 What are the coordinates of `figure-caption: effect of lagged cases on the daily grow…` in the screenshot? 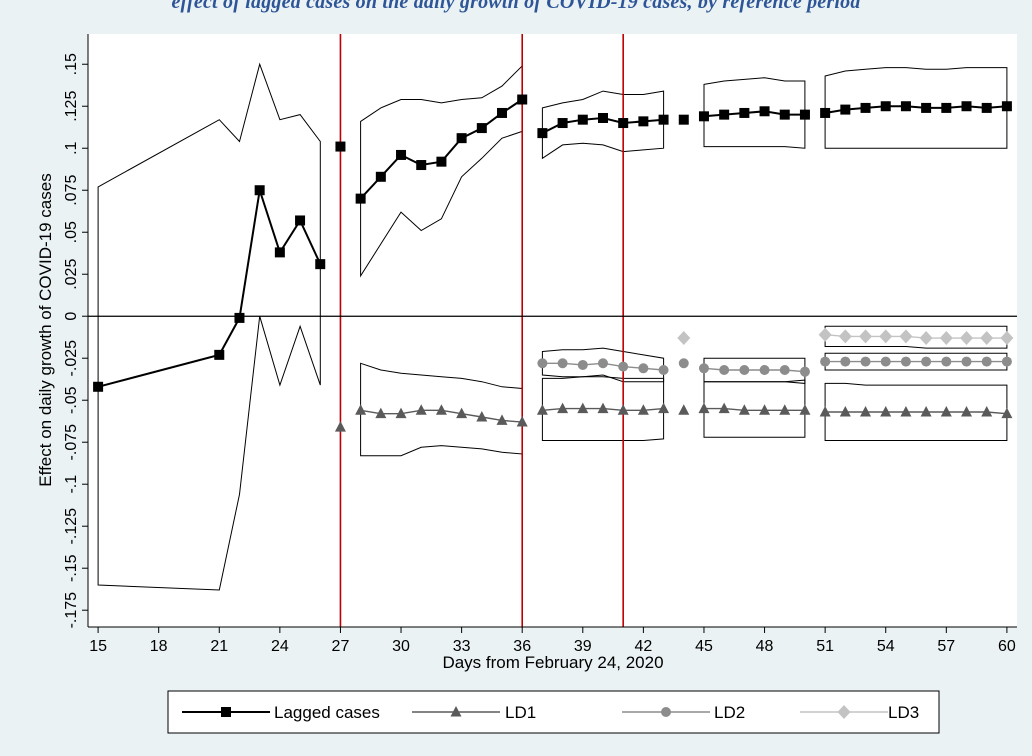 It's located at (516, 6).